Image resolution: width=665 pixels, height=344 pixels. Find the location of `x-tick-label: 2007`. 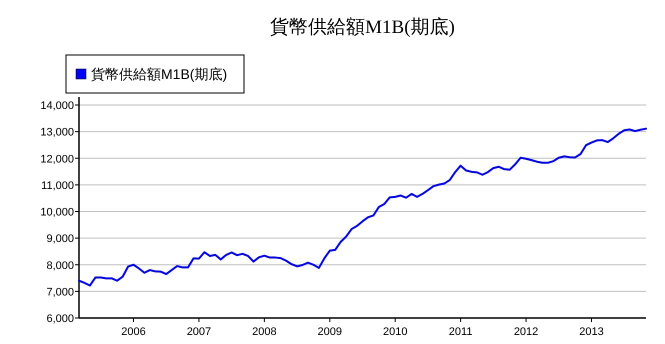

x-tick-label: 2007 is located at coordinates (199, 332).